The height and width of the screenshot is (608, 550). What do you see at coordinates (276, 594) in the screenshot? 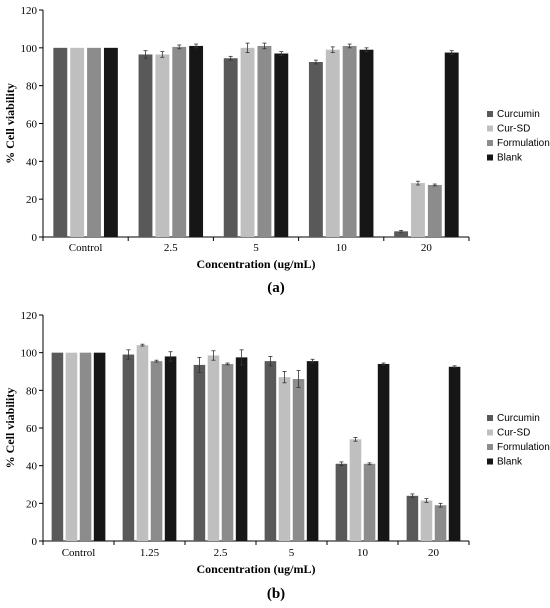
I see `panel-label: (b)` at bounding box center [276, 594].